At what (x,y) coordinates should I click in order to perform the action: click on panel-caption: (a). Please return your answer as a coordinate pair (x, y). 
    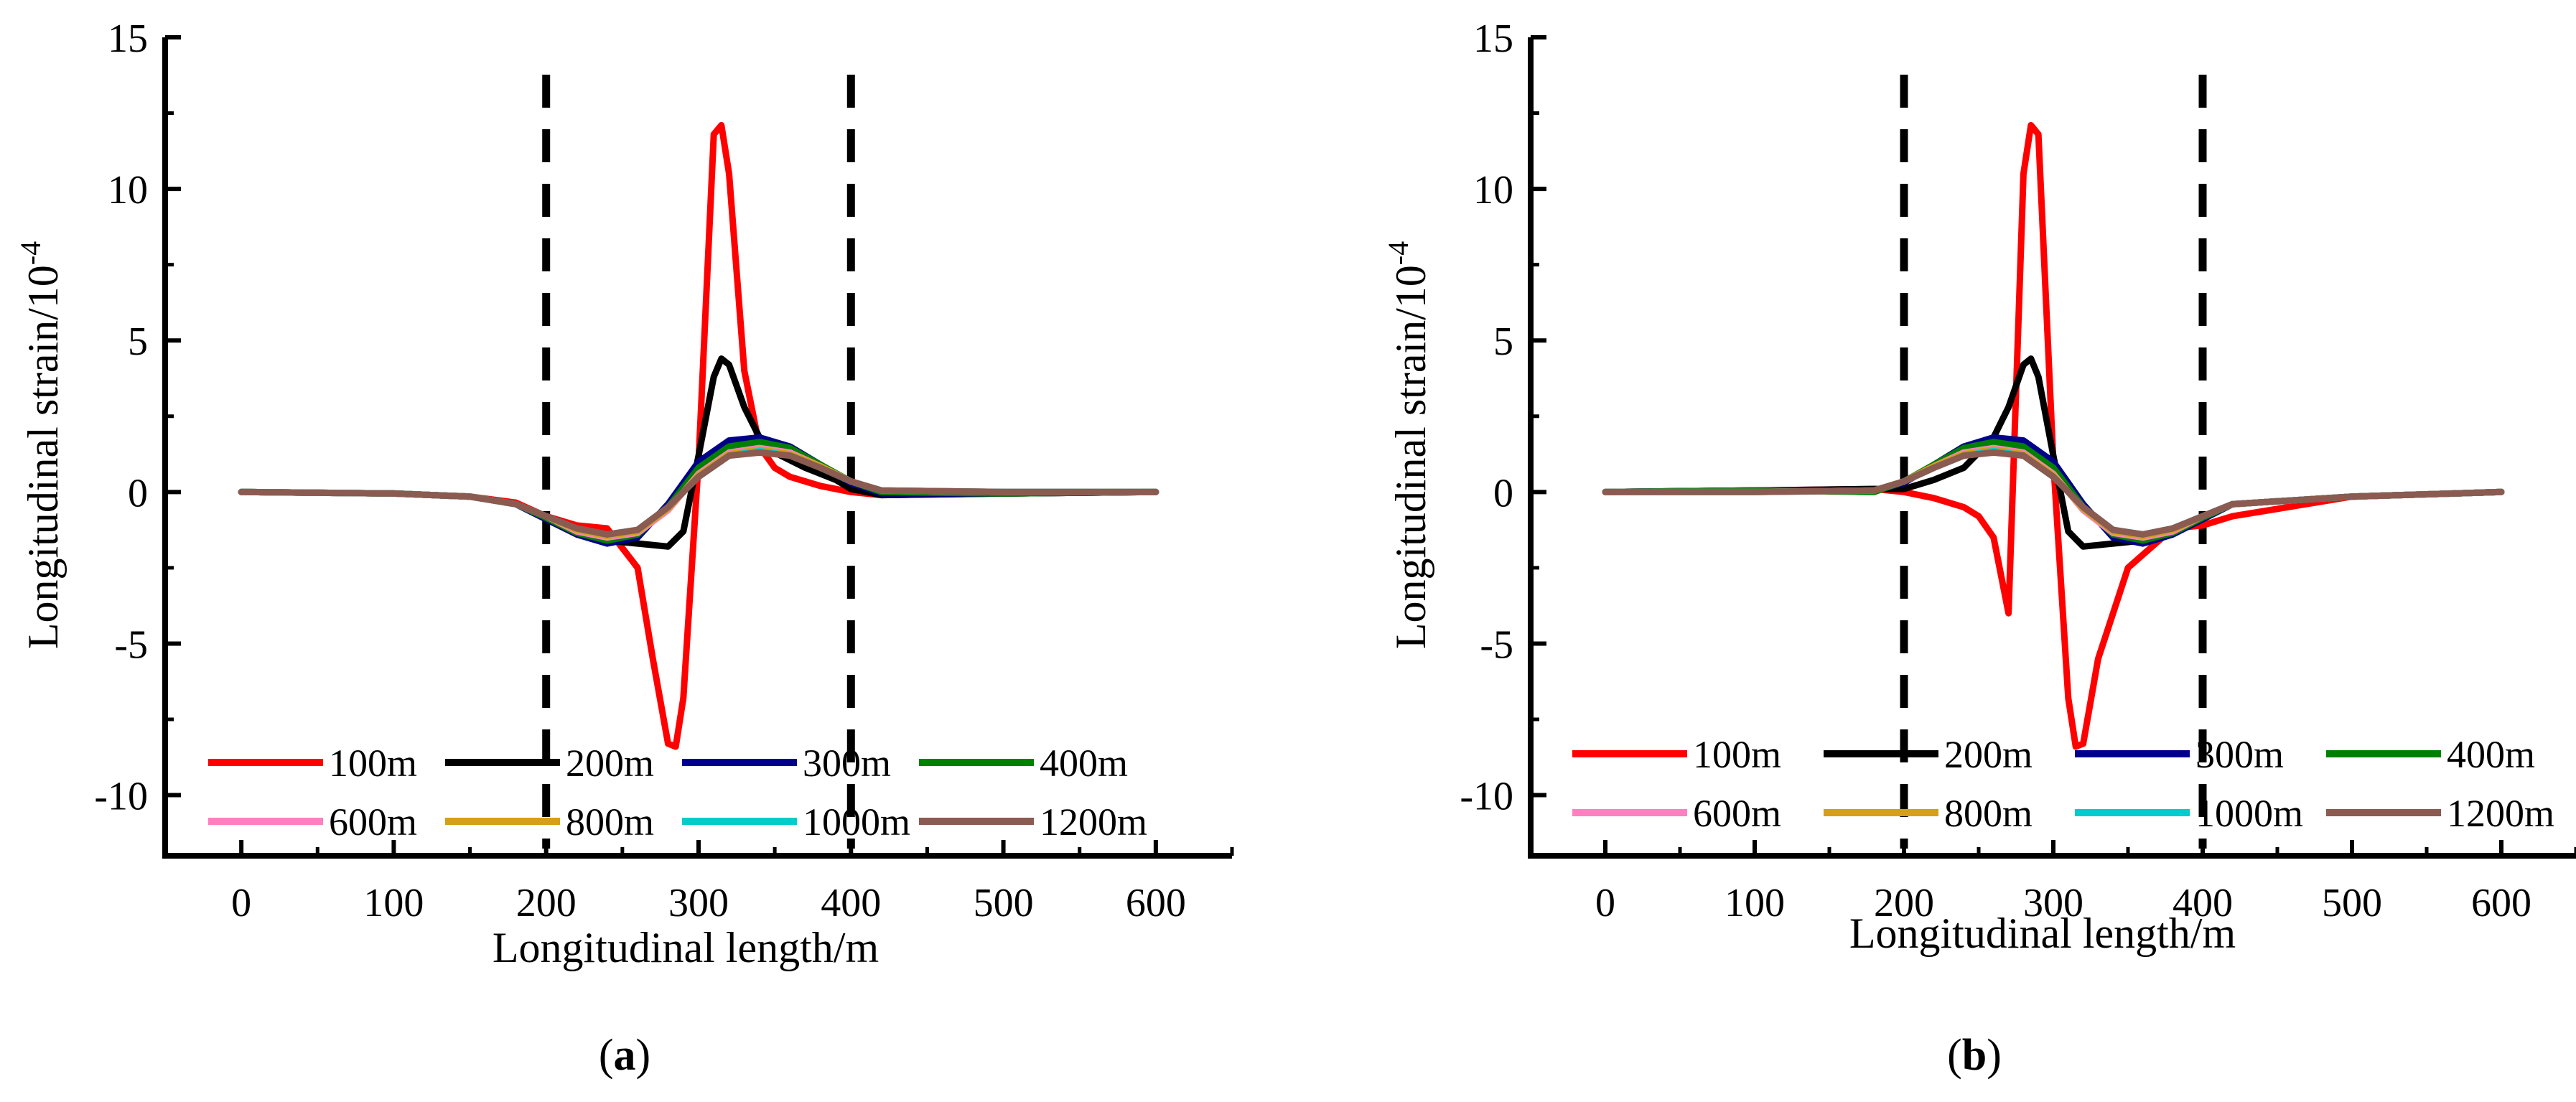
    Looking at the image, I should click on (624, 1055).